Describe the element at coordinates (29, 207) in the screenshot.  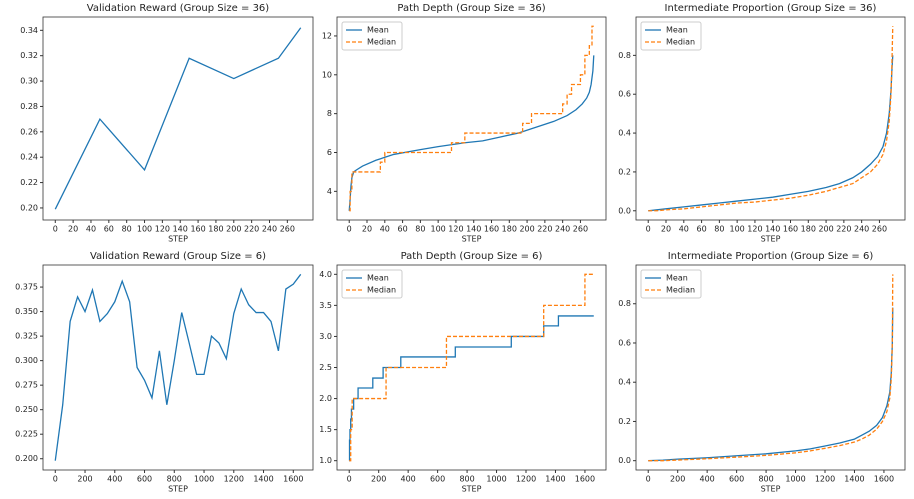
I see `y-tick-label: 0.20` at that location.